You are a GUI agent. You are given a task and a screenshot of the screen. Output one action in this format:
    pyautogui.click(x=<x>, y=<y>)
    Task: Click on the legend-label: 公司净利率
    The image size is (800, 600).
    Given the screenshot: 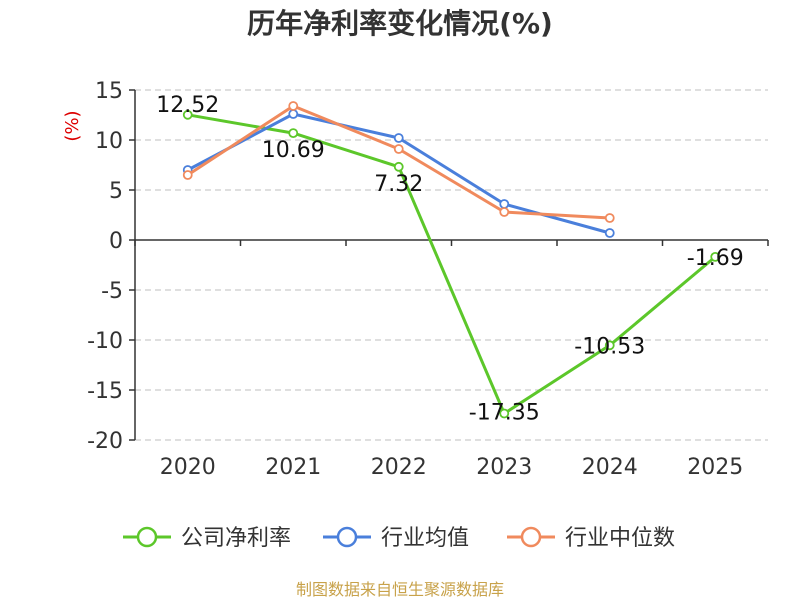 What is the action you would take?
    pyautogui.click(x=236, y=538)
    